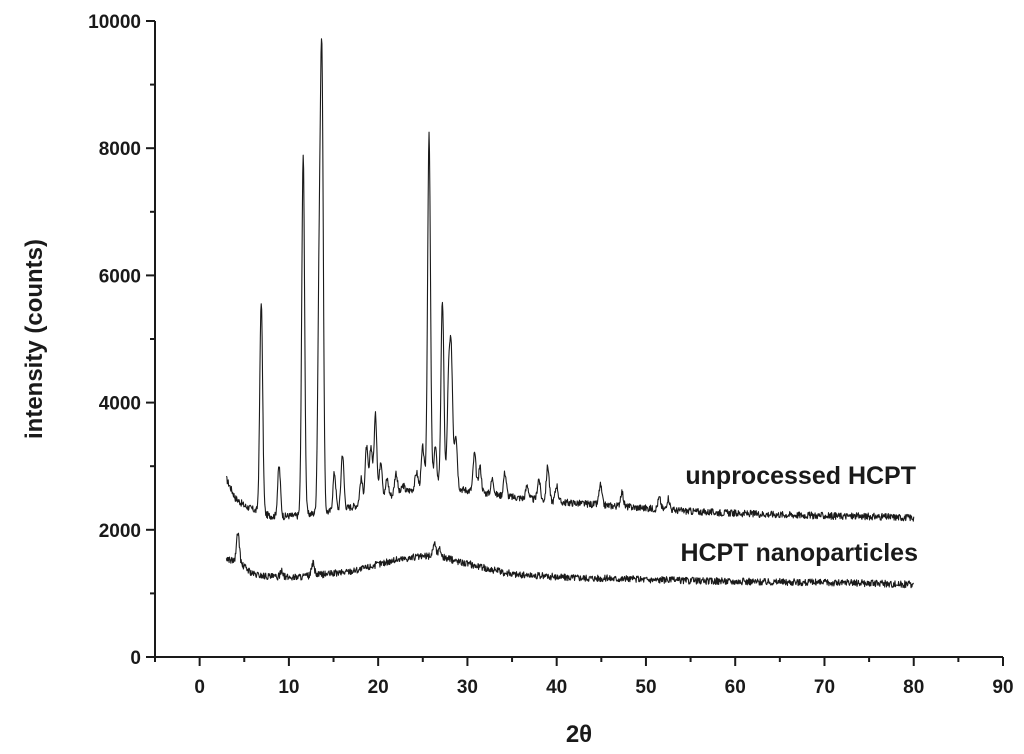  What do you see at coordinates (120, 404) in the screenshot?
I see `y-tick-label: 4000` at bounding box center [120, 404].